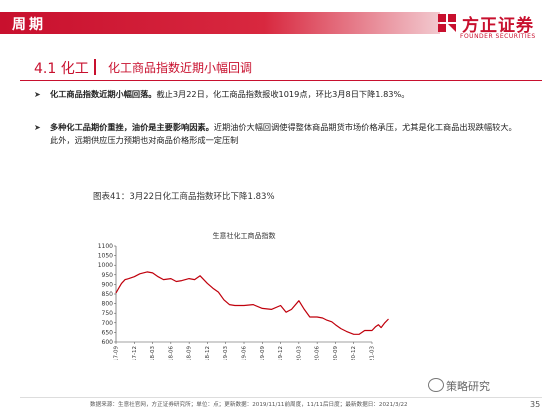  Describe the element at coordinates (108, 323) in the screenshot. I see `y-tick-label: 700` at that location.